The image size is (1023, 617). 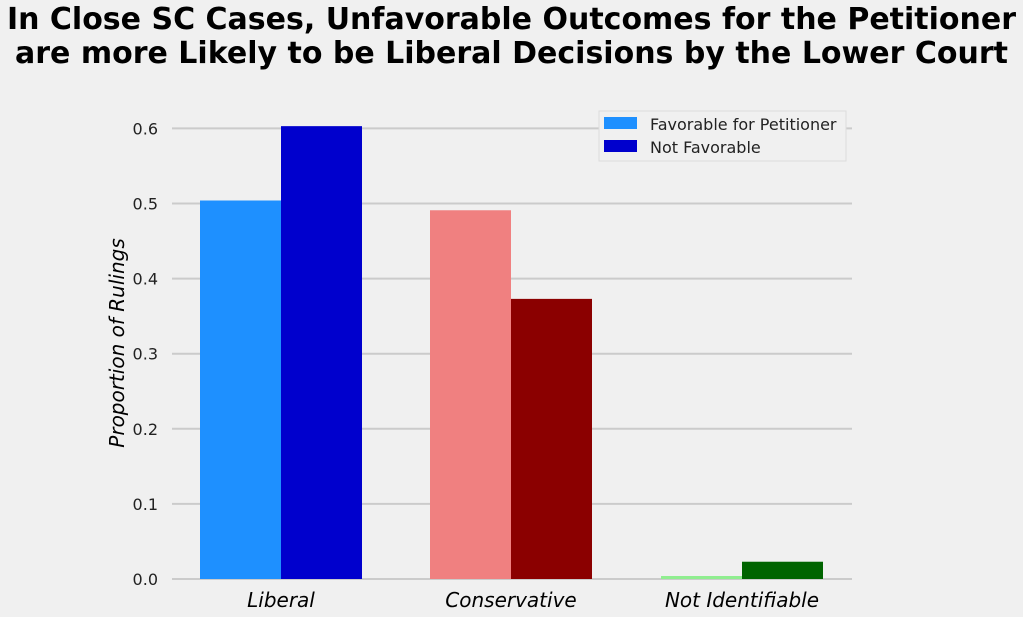 I want to click on x-tick-label: Liberal, so click(x=281, y=600).